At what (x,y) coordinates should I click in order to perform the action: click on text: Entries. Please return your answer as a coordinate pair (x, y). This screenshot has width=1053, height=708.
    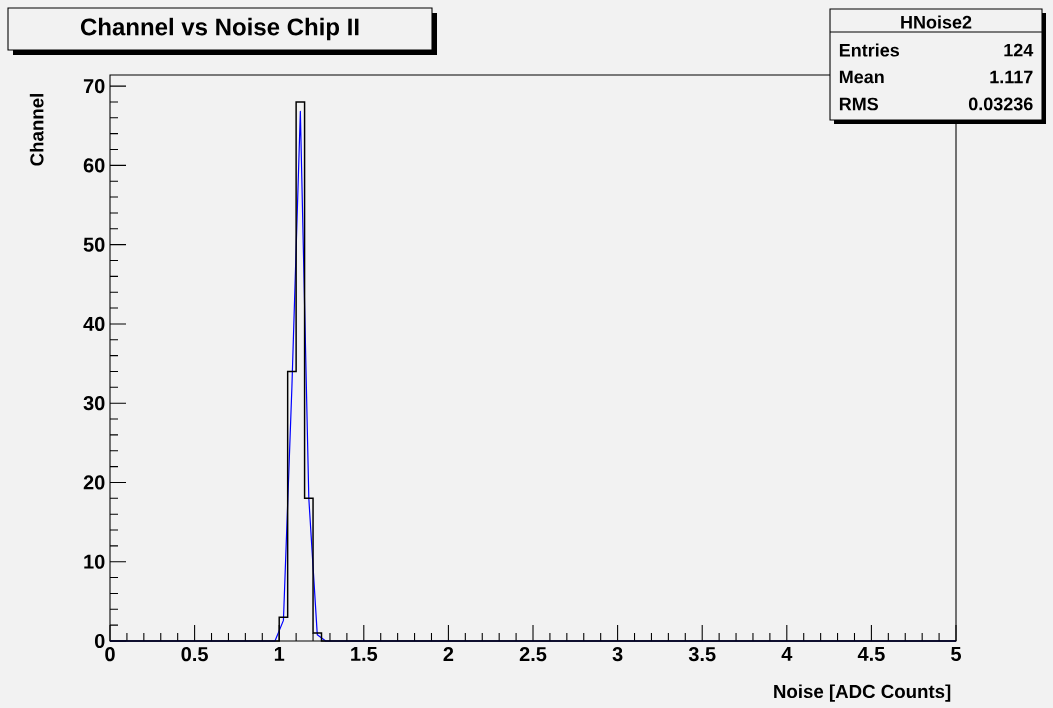
    Looking at the image, I should click on (869, 50).